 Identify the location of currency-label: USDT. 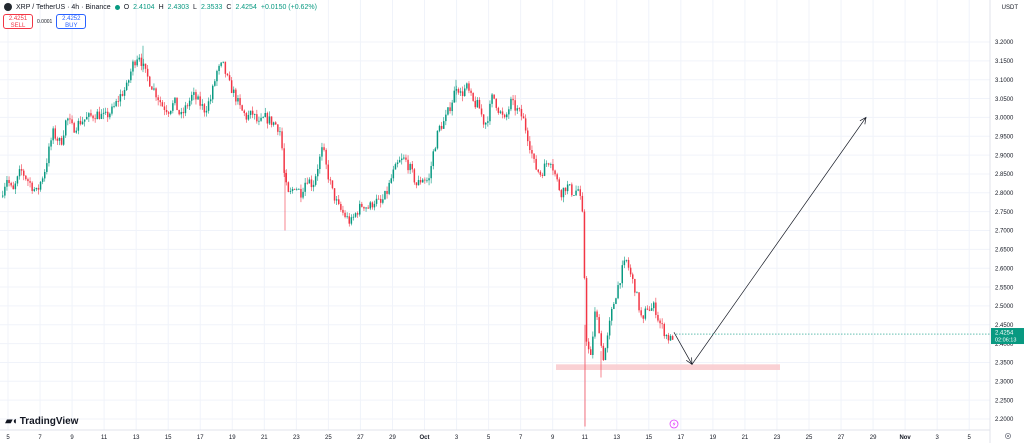
(1009, 8).